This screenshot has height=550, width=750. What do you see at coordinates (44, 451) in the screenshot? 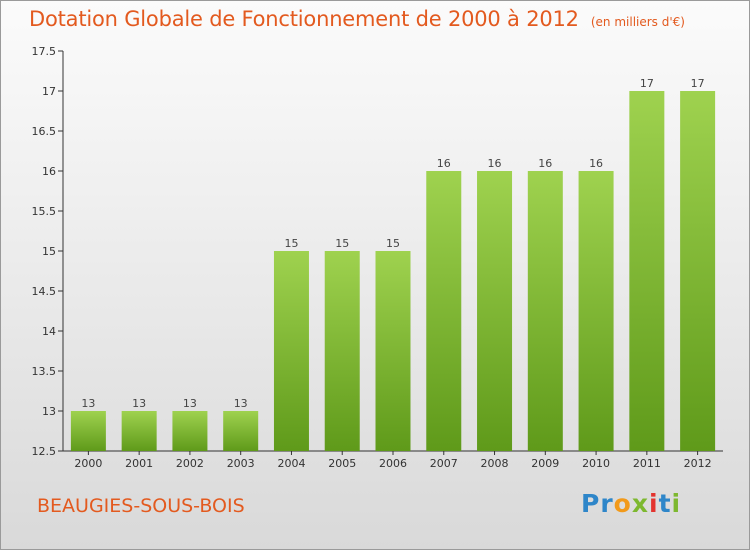
I see `y-tick-label: 12.5` at bounding box center [44, 451].